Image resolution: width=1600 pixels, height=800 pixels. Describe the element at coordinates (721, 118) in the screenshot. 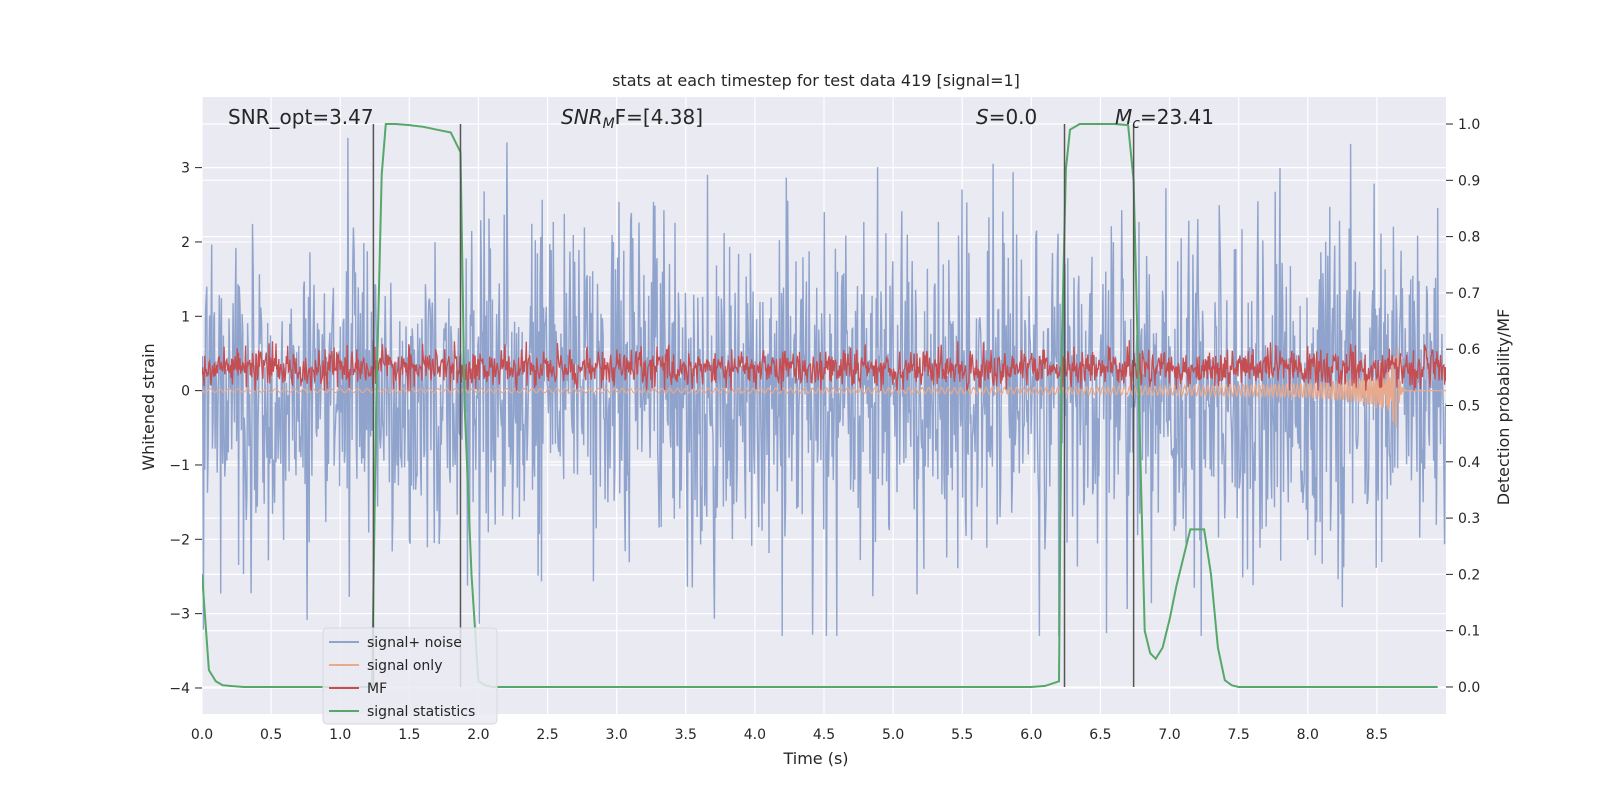

I see `annotations: SNR_opt=3.47 SNRMF=[4.38] S=0.0 Mc=23.41` at that location.